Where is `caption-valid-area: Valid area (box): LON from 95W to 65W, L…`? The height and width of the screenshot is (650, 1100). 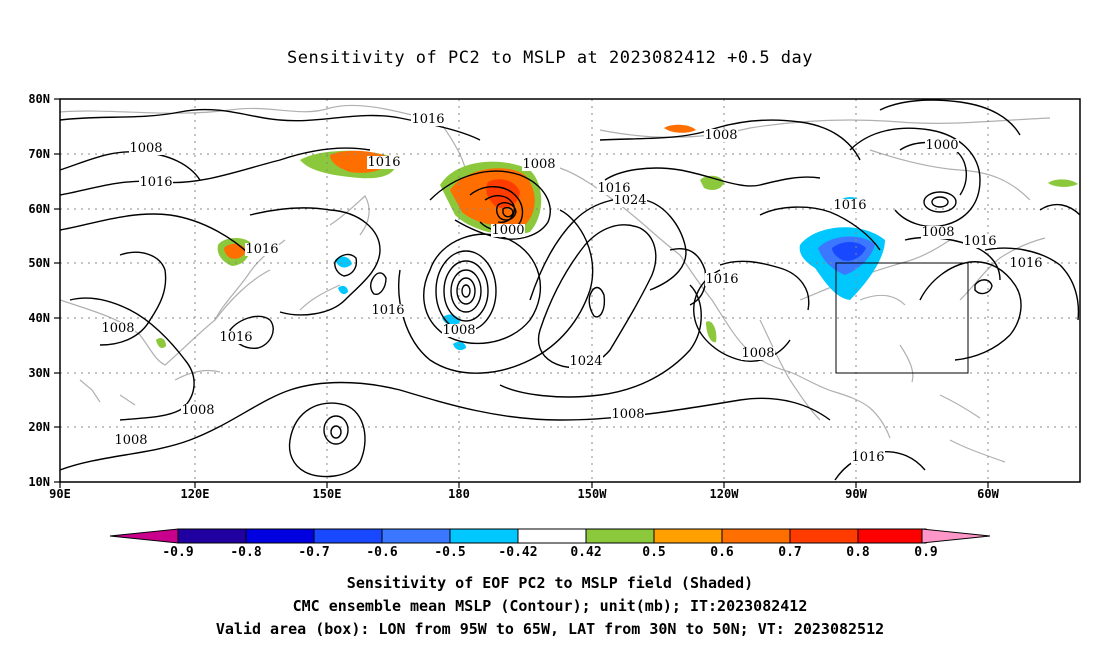
caption-valid-area: Valid area (box): LON from 95W to 65W, L… is located at coordinates (550, 629).